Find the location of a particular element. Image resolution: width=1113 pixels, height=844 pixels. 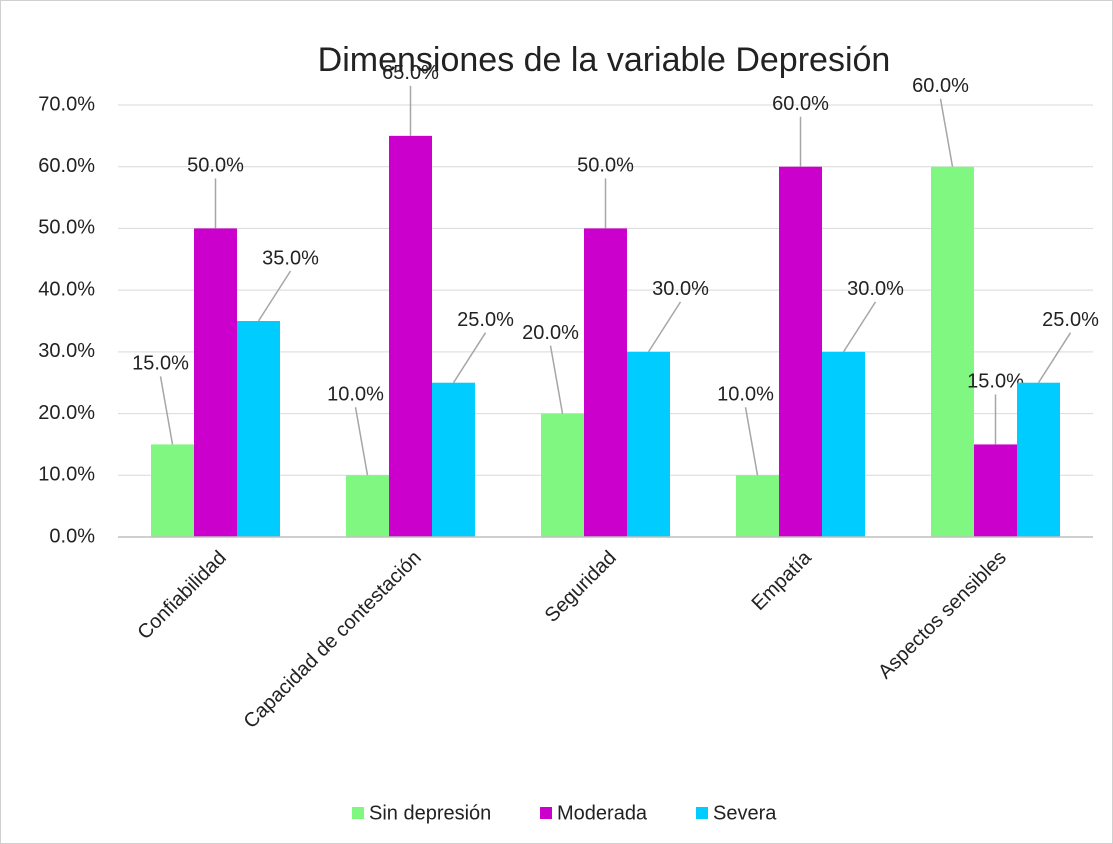

chart-title: Dimensiones de la variable Depresión is located at coordinates (604, 60).